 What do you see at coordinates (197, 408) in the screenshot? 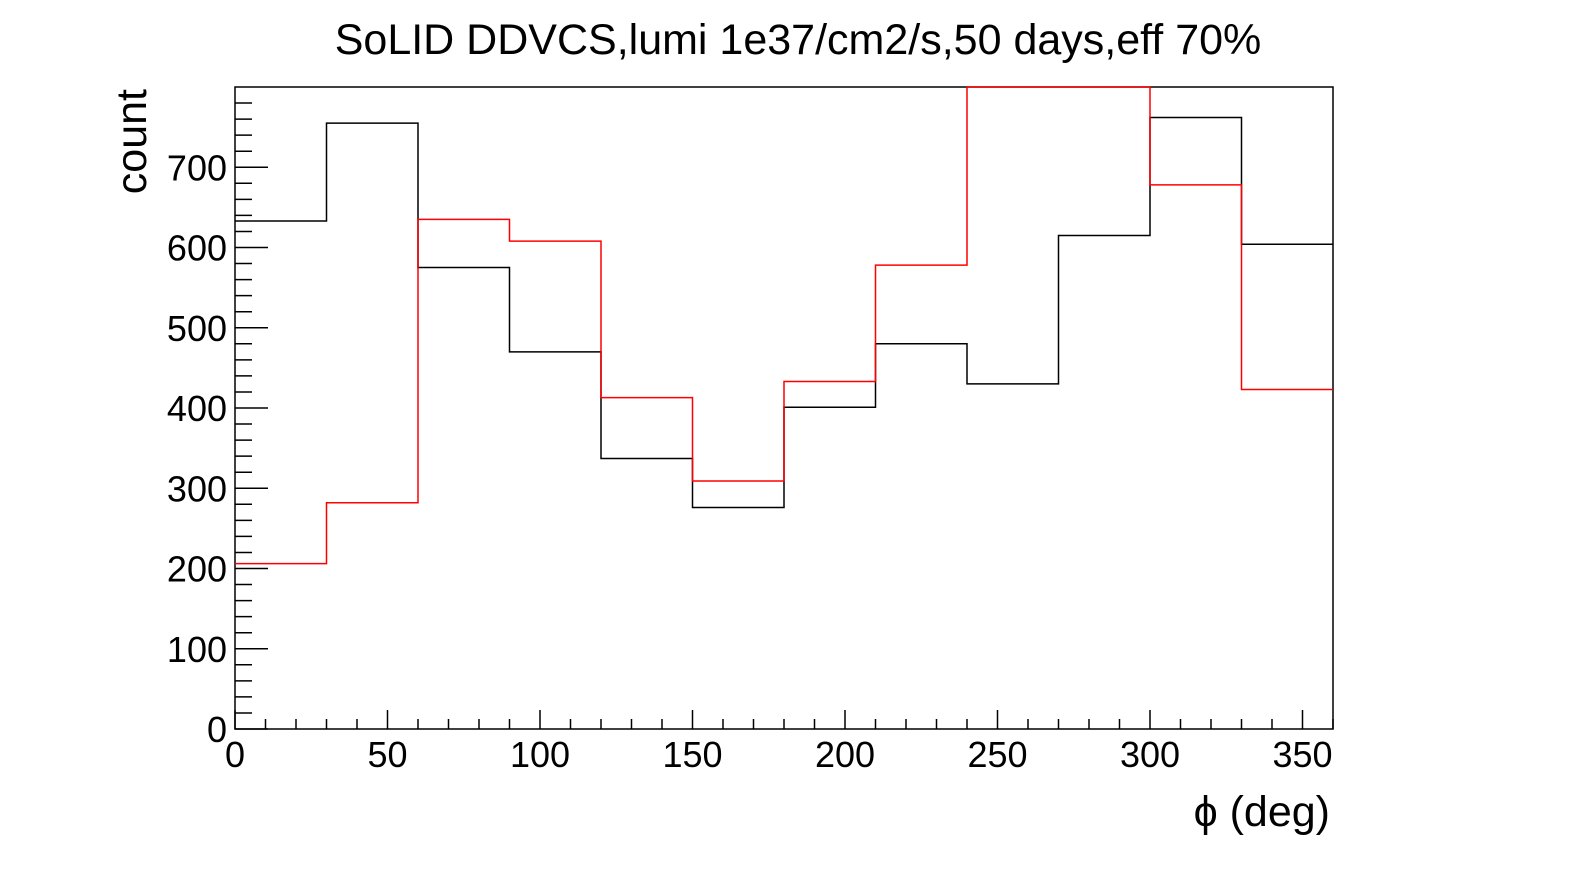
I see `y-tick-label: 400` at bounding box center [197, 408].